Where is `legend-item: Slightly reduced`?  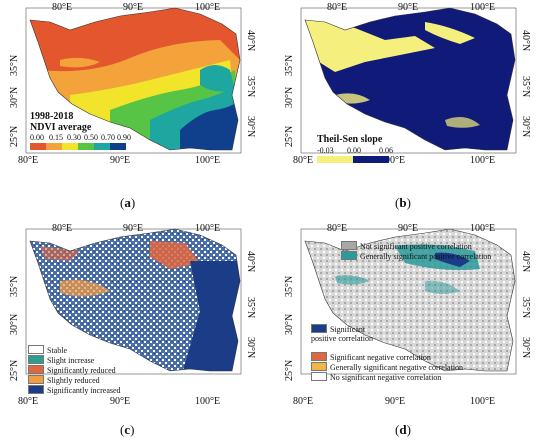
legend-item: Slightly reduced is located at coordinates (64, 380).